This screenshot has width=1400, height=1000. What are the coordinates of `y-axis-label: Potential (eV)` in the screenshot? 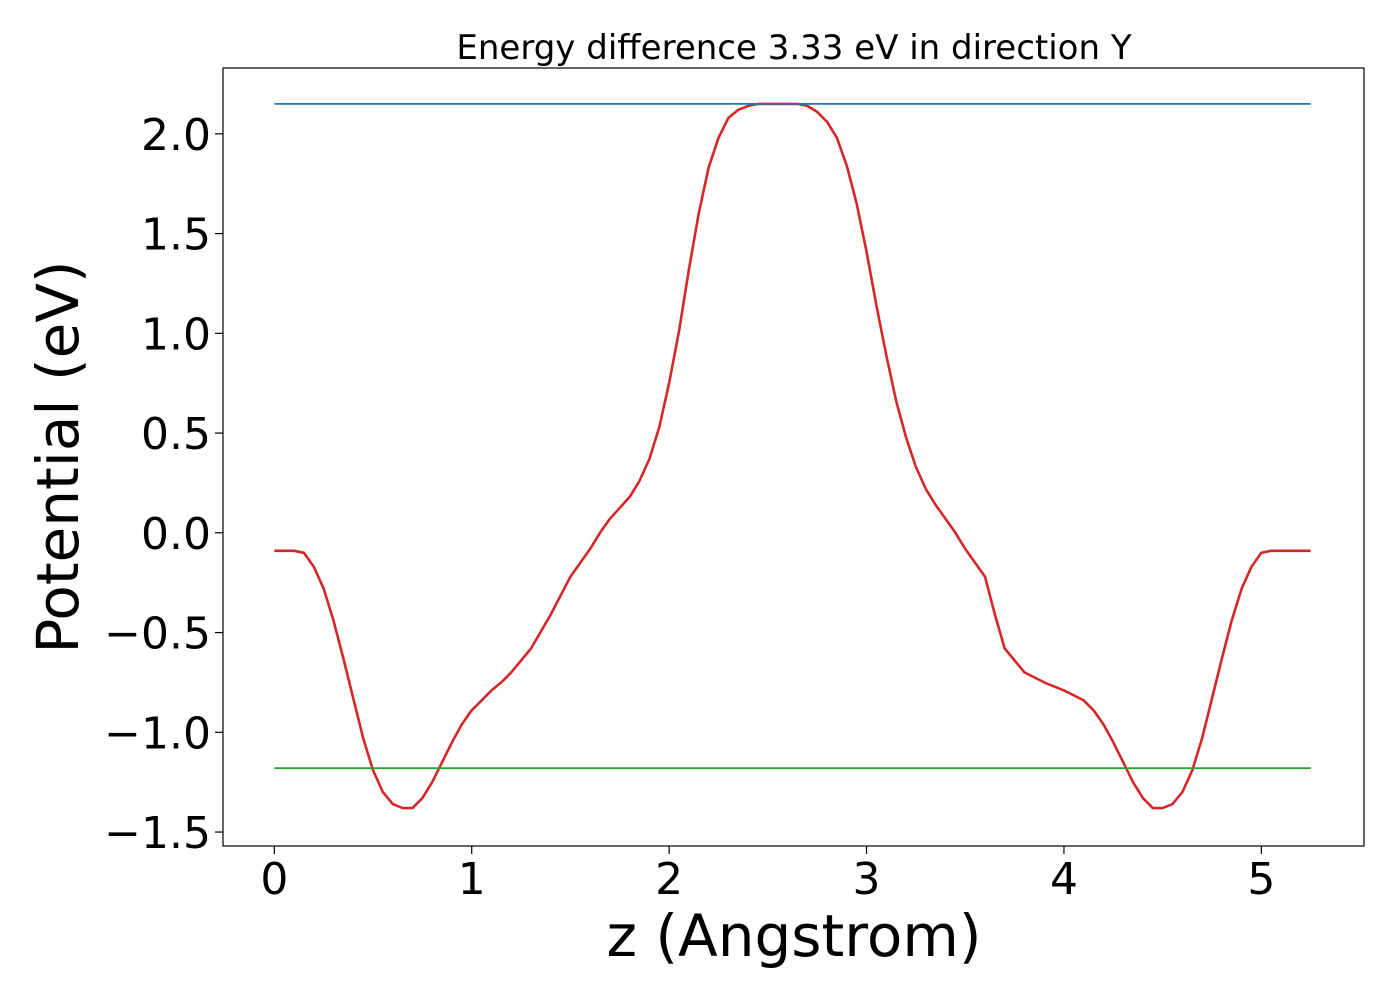 It's located at (58, 456).